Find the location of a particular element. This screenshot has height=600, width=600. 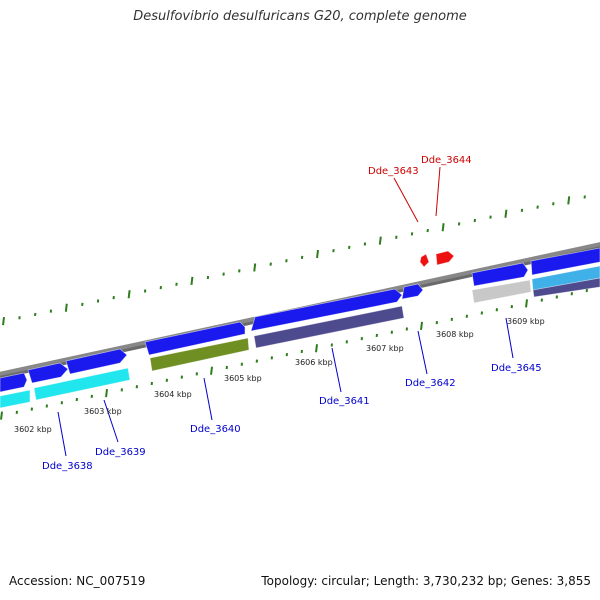

scale-label: 3603 kbp is located at coordinates (103, 411).